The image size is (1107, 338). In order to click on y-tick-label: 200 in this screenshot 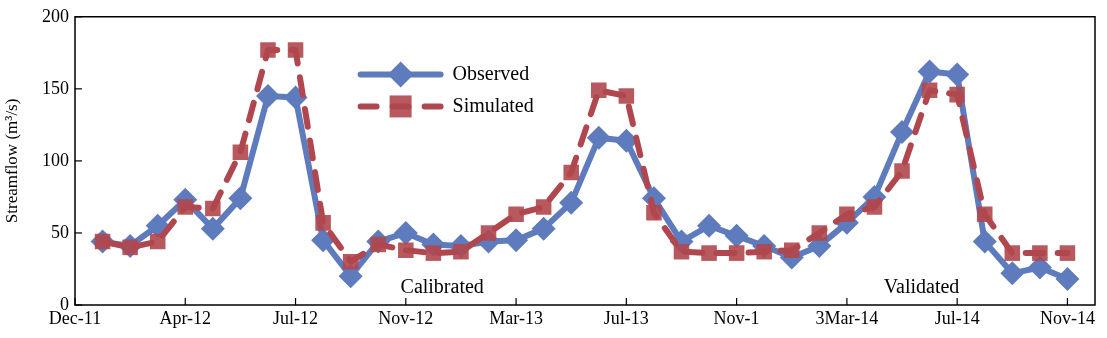, I will do `click(55, 15)`.